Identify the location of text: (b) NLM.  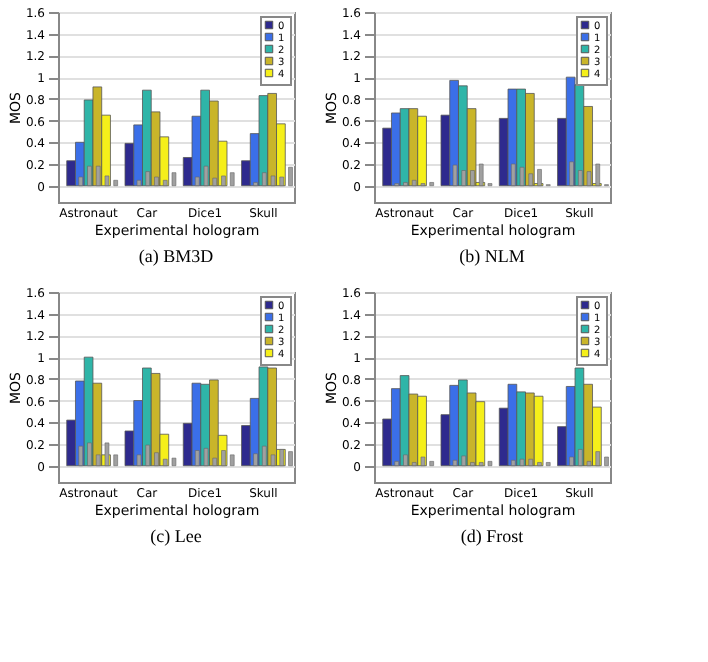
(492, 256).